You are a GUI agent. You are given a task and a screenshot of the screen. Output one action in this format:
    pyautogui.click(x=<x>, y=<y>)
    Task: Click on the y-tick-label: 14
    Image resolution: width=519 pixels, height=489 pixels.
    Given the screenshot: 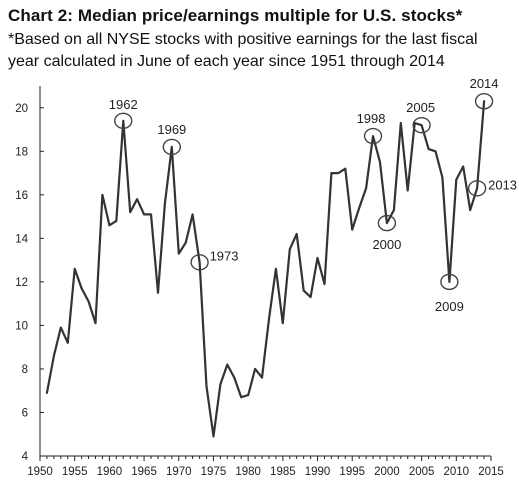 What is the action you would take?
    pyautogui.click(x=21, y=239)
    